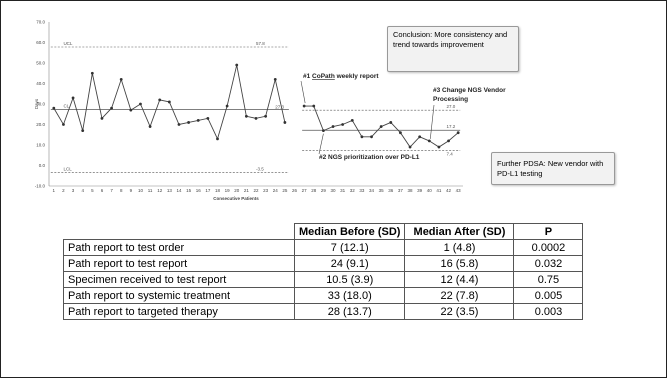 Image resolution: width=667 pixels, height=378 pixels. What do you see at coordinates (314, 190) in the screenshot?
I see `x-tick-label: 28` at bounding box center [314, 190].